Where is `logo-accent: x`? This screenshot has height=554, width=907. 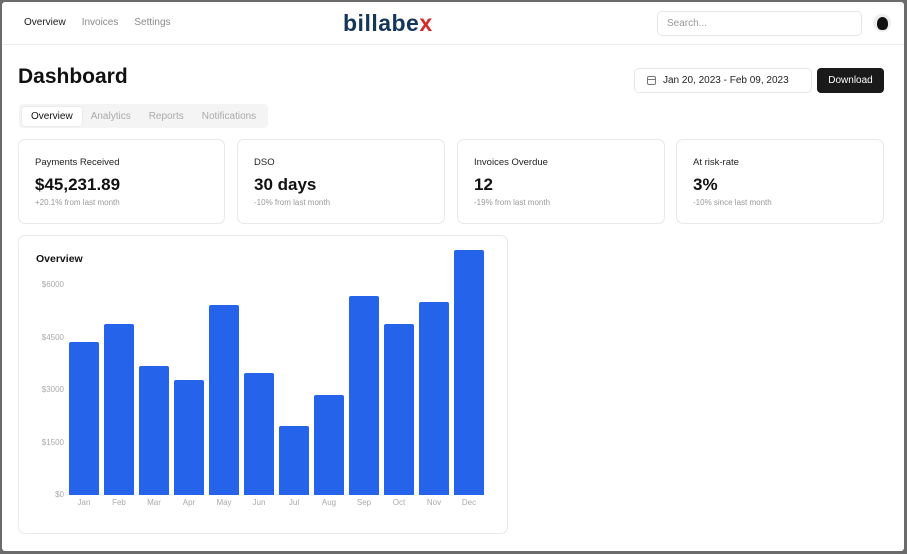 logo-accent: x is located at coordinates (426, 23).